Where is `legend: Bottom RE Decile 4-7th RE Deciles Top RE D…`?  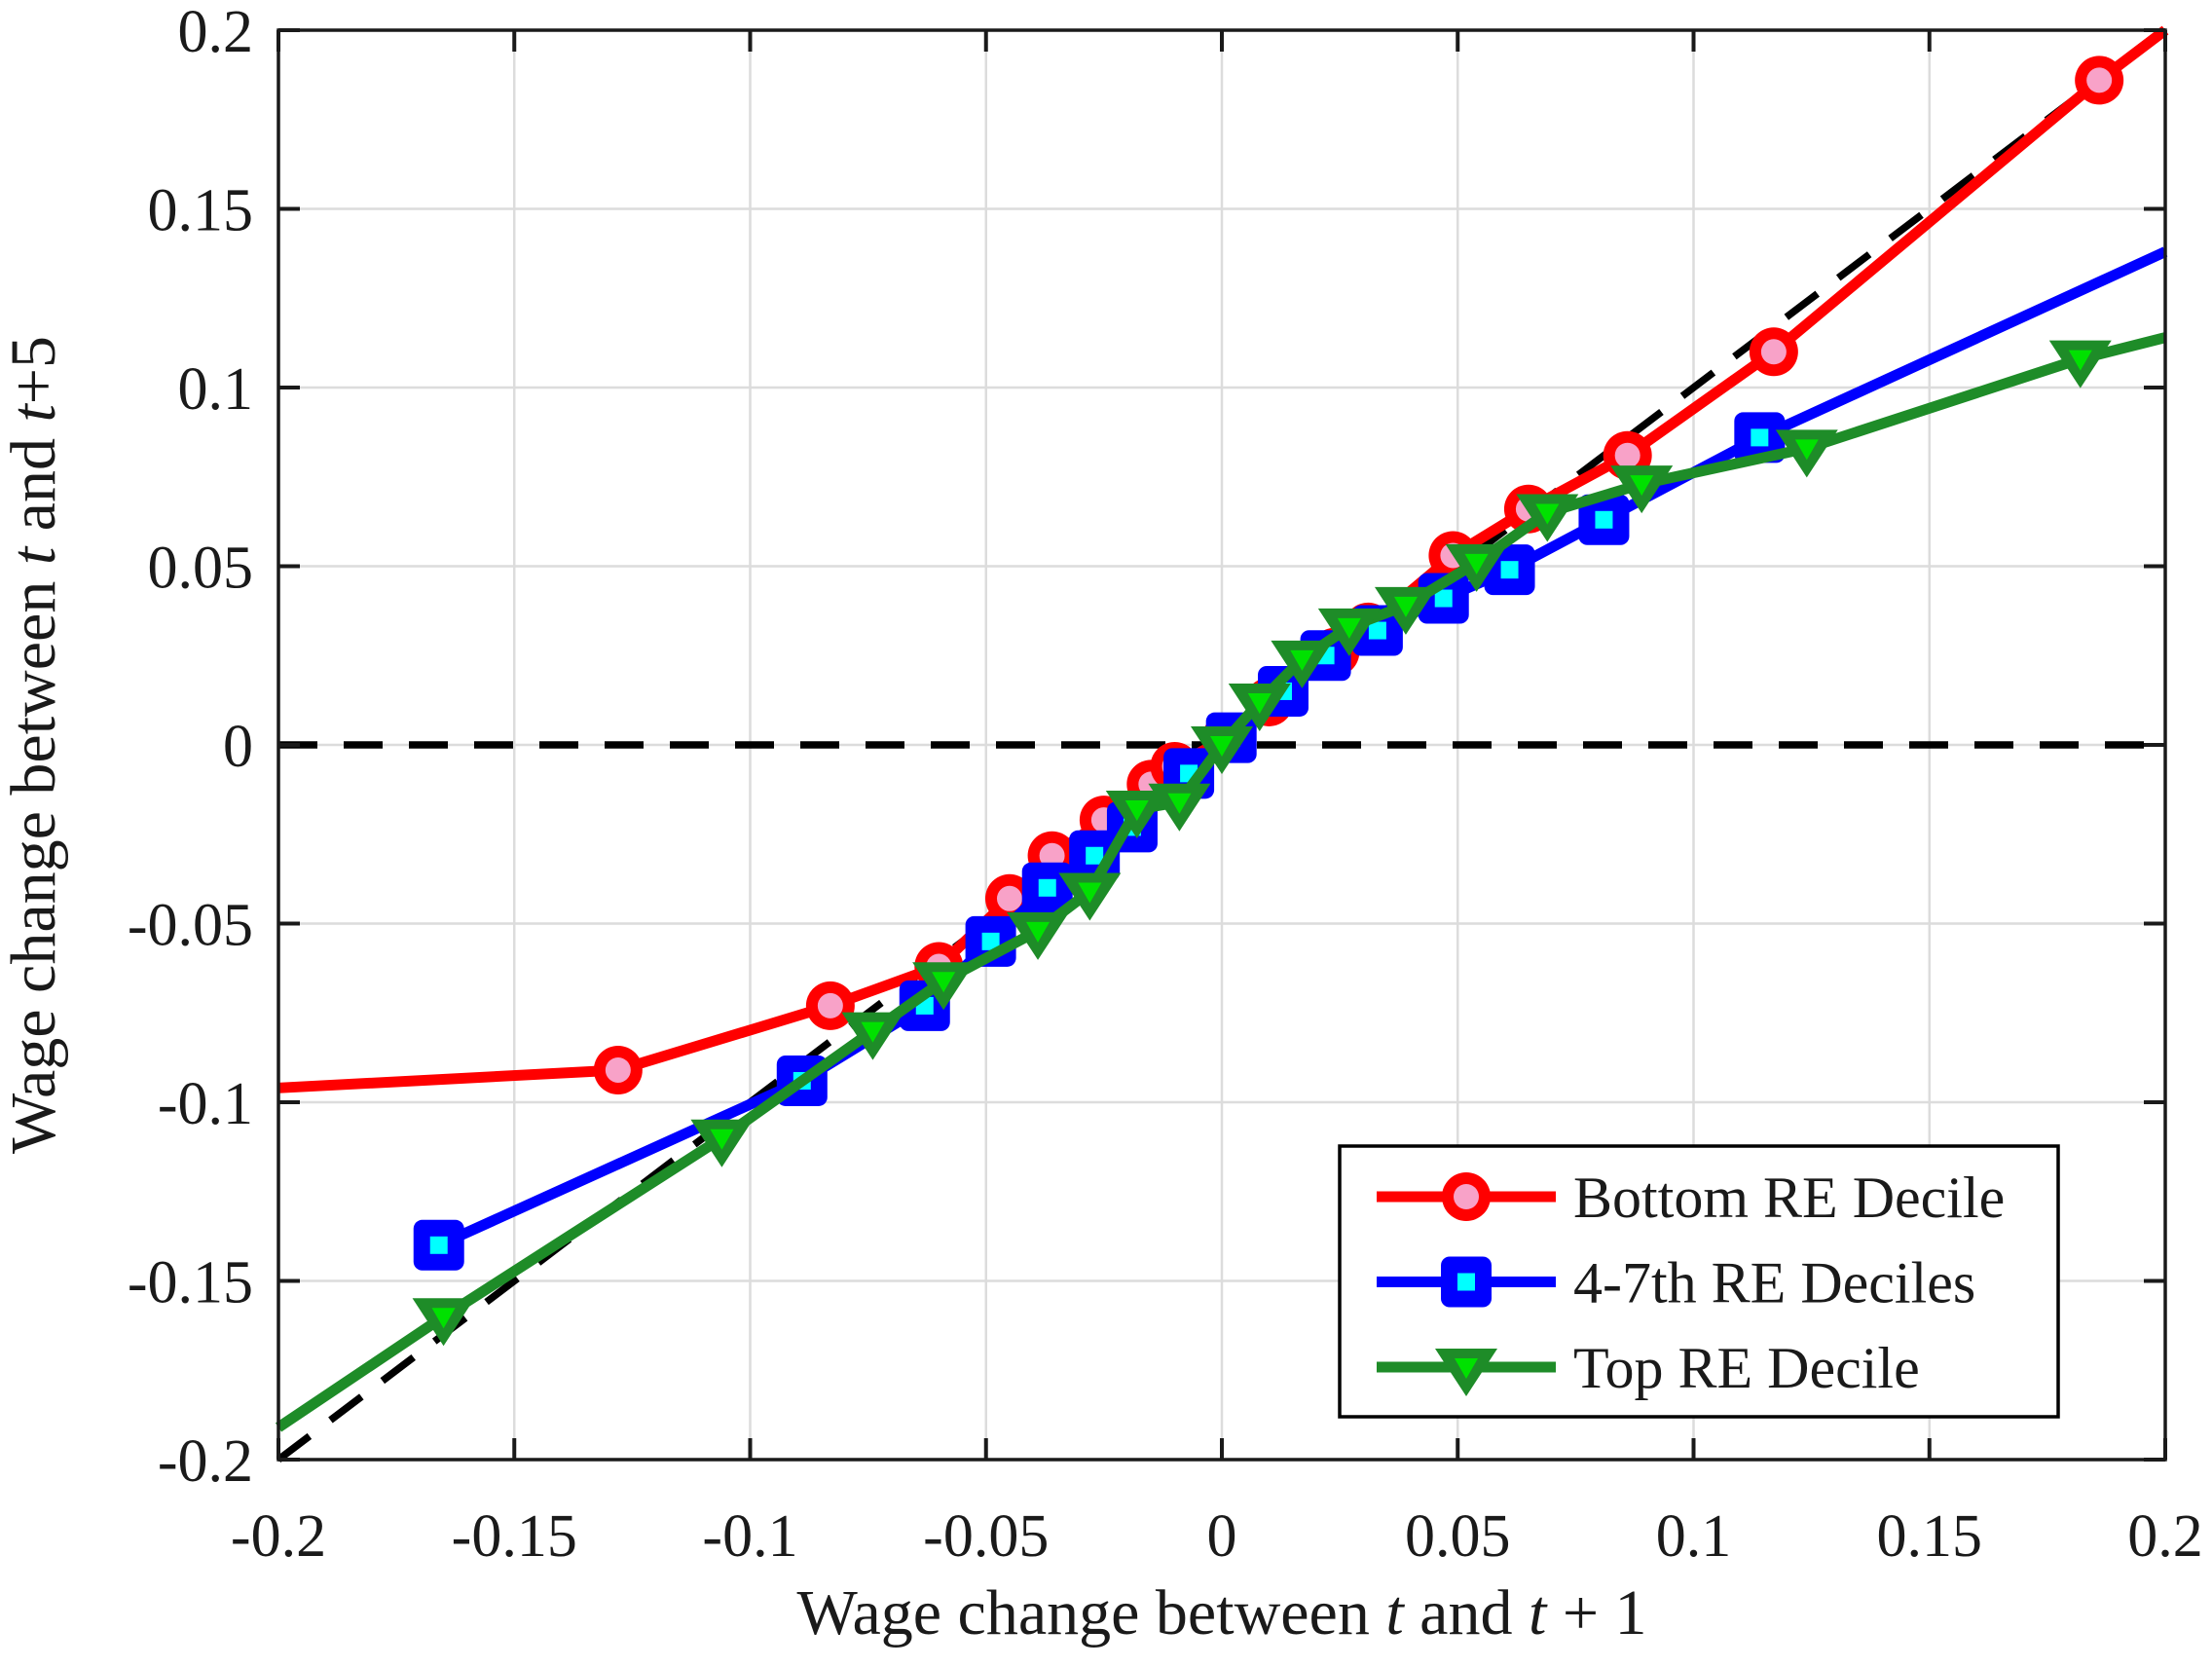
legend: Bottom RE Decile 4-7th RE Deciles Top RE D… is located at coordinates (1699, 1282).